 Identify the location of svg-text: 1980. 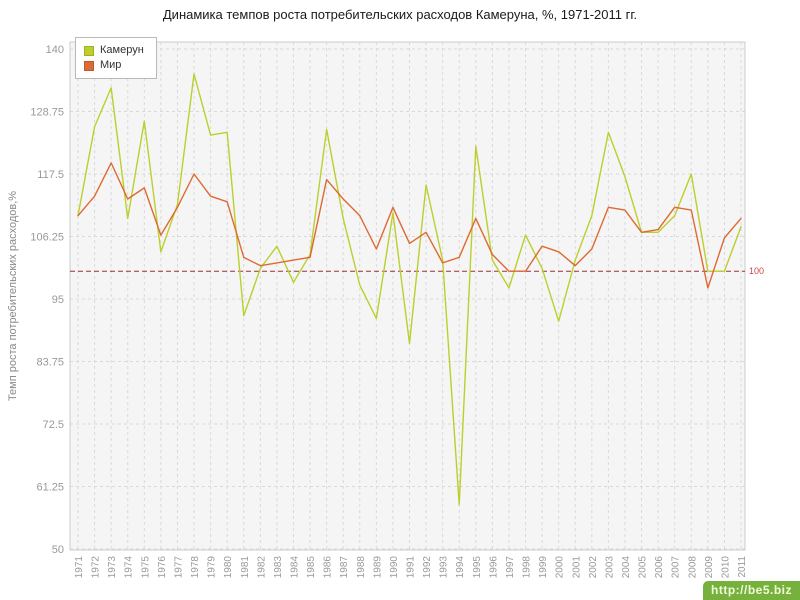
(228, 567).